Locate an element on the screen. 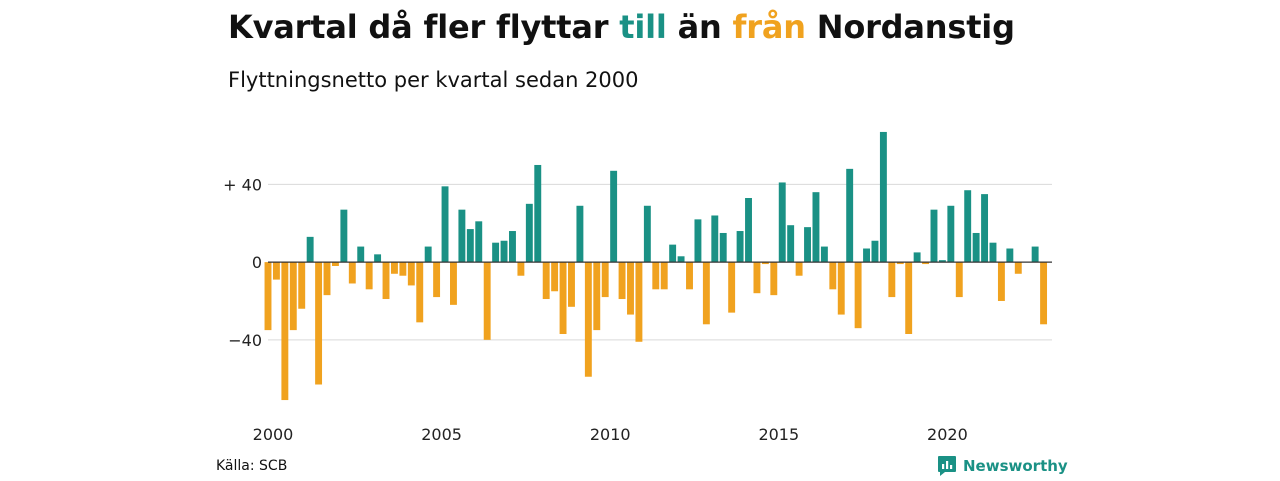  title-part-1: Kvartal då fler flyttar is located at coordinates (424, 27).